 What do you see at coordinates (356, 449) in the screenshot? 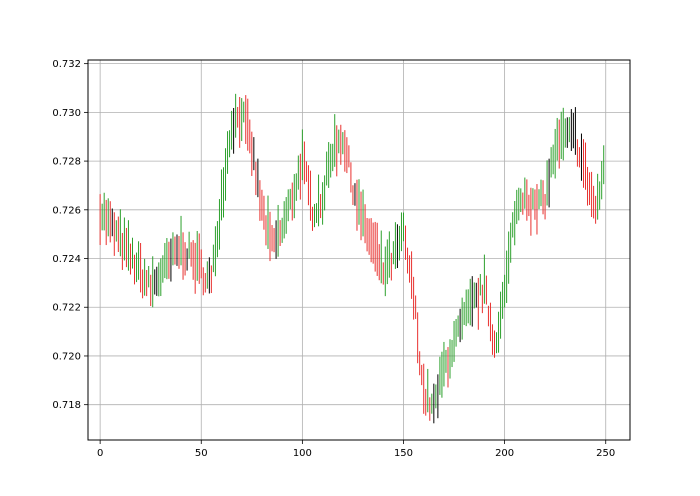
I see `x-axis: 0 50 100 150 200 250` at bounding box center [356, 449].